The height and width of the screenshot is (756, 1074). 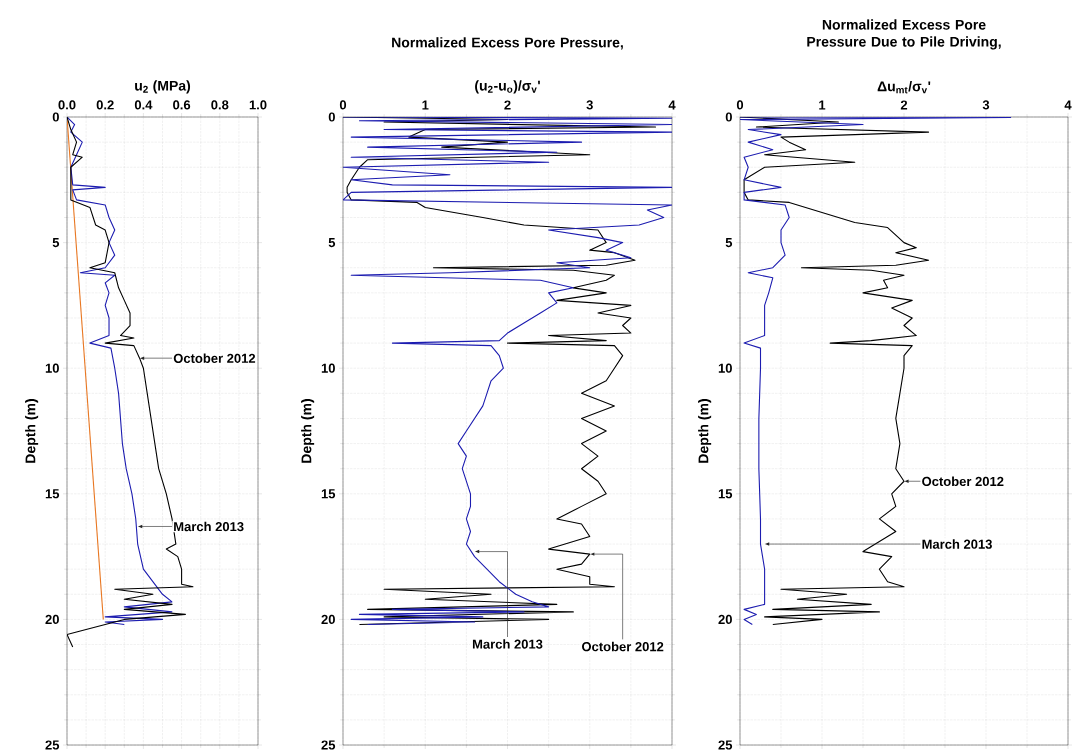 I want to click on x-tick-label: 0.6, so click(x=182, y=105).